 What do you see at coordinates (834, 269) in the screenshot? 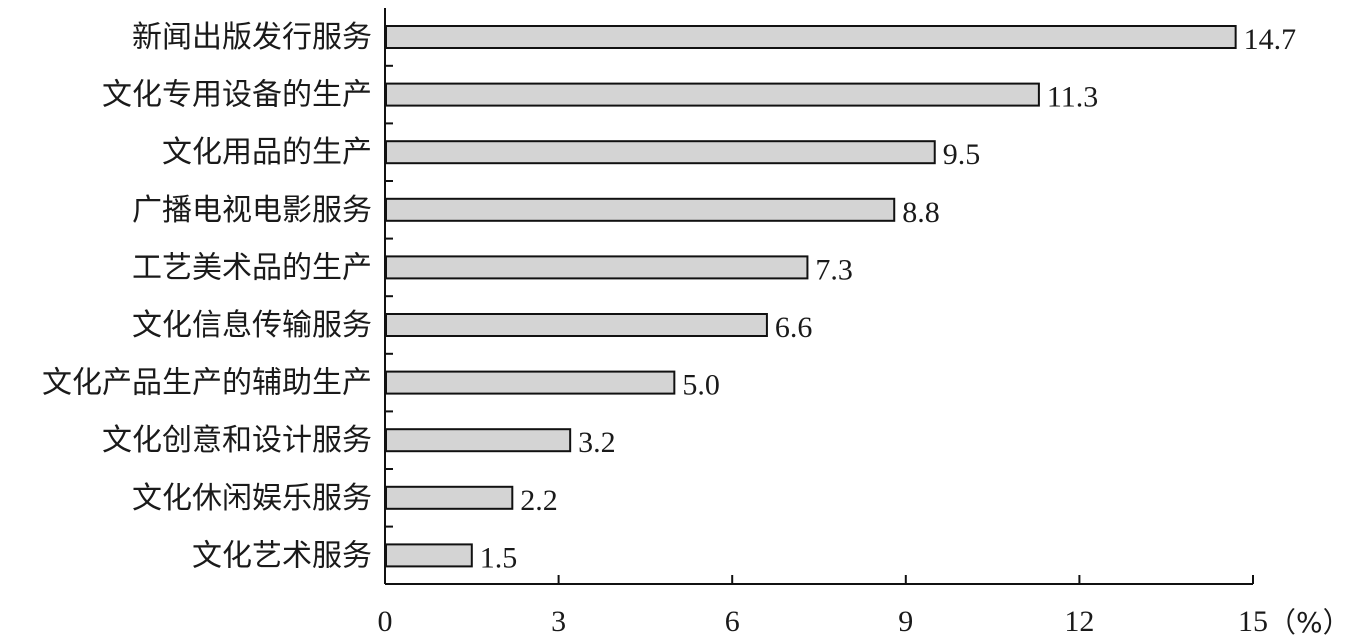
I see `value-label: 7.3` at bounding box center [834, 269].